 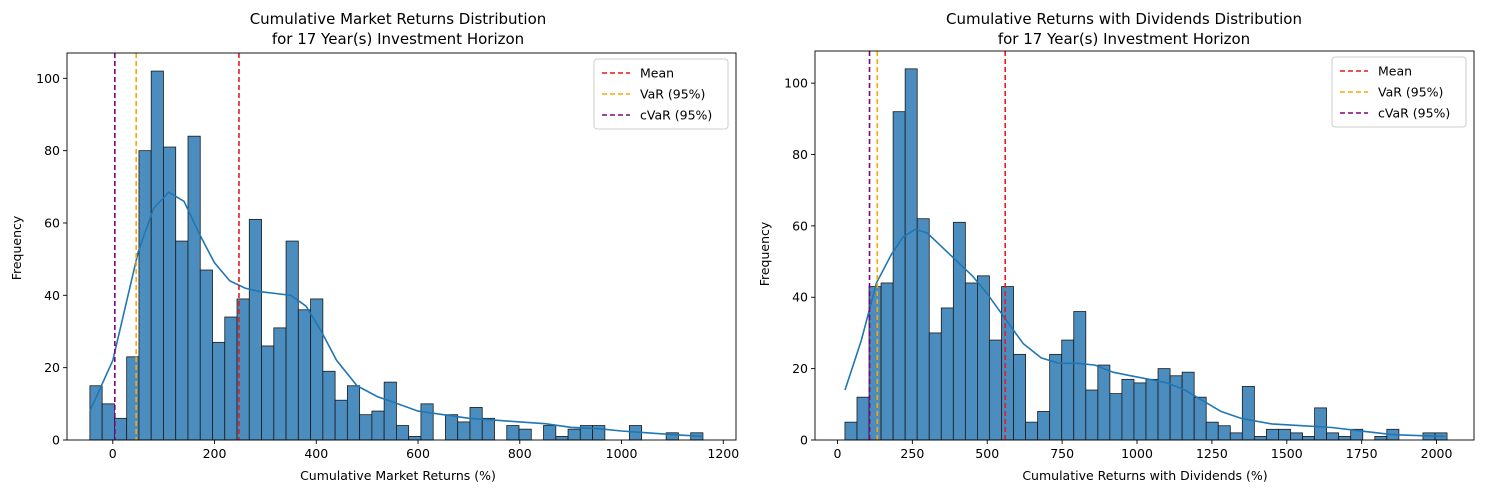 I want to click on y-axis-label: Frequency, so click(x=764, y=253).